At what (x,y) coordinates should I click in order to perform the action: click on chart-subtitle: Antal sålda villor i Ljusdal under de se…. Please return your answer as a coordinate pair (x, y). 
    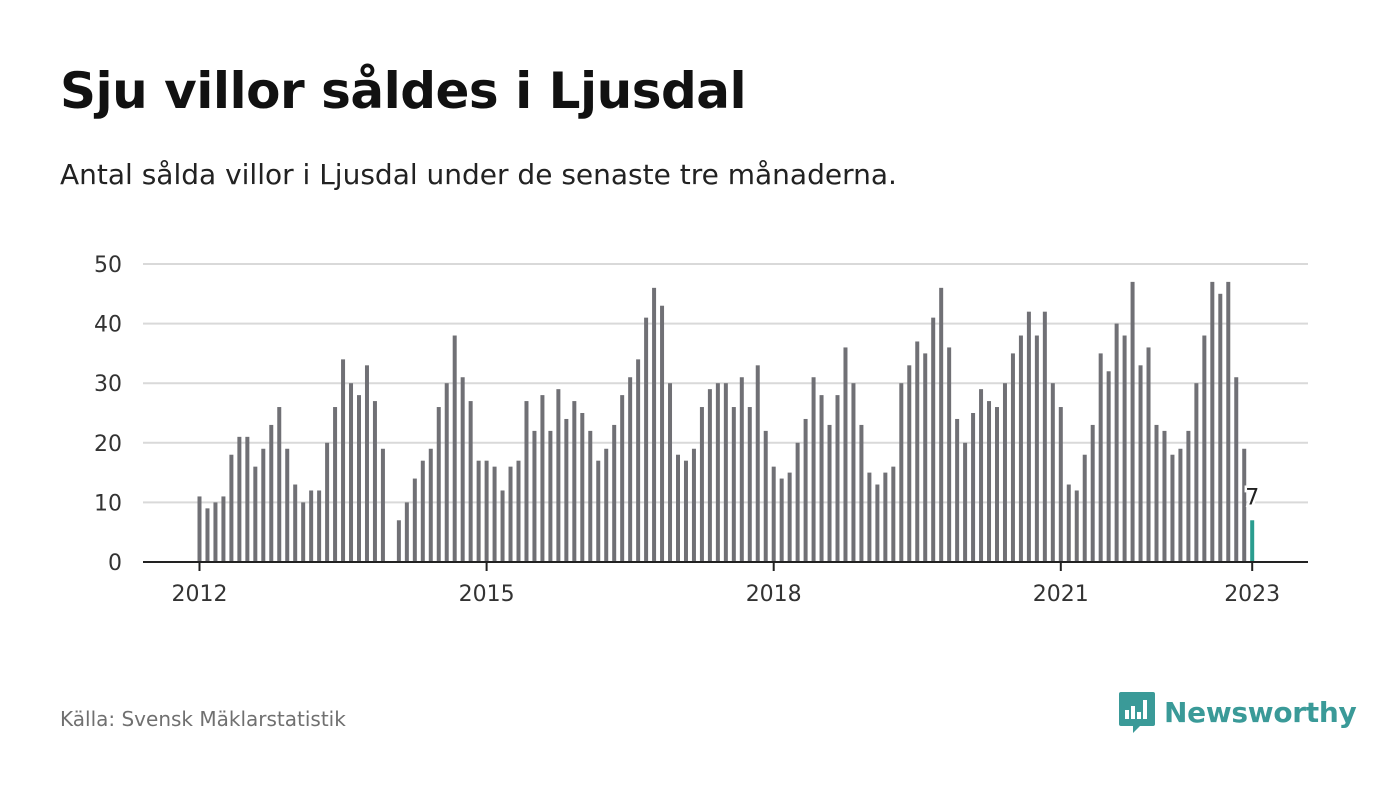
    Looking at the image, I should click on (478, 174).